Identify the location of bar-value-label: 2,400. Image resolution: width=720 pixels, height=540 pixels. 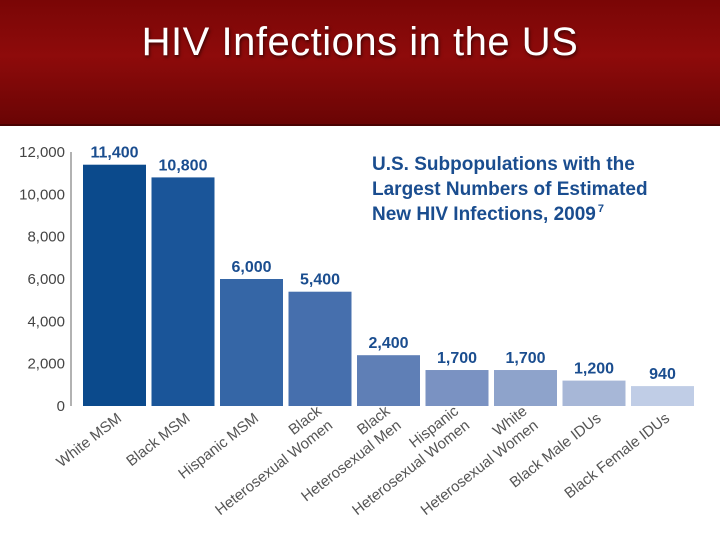
(388, 343).